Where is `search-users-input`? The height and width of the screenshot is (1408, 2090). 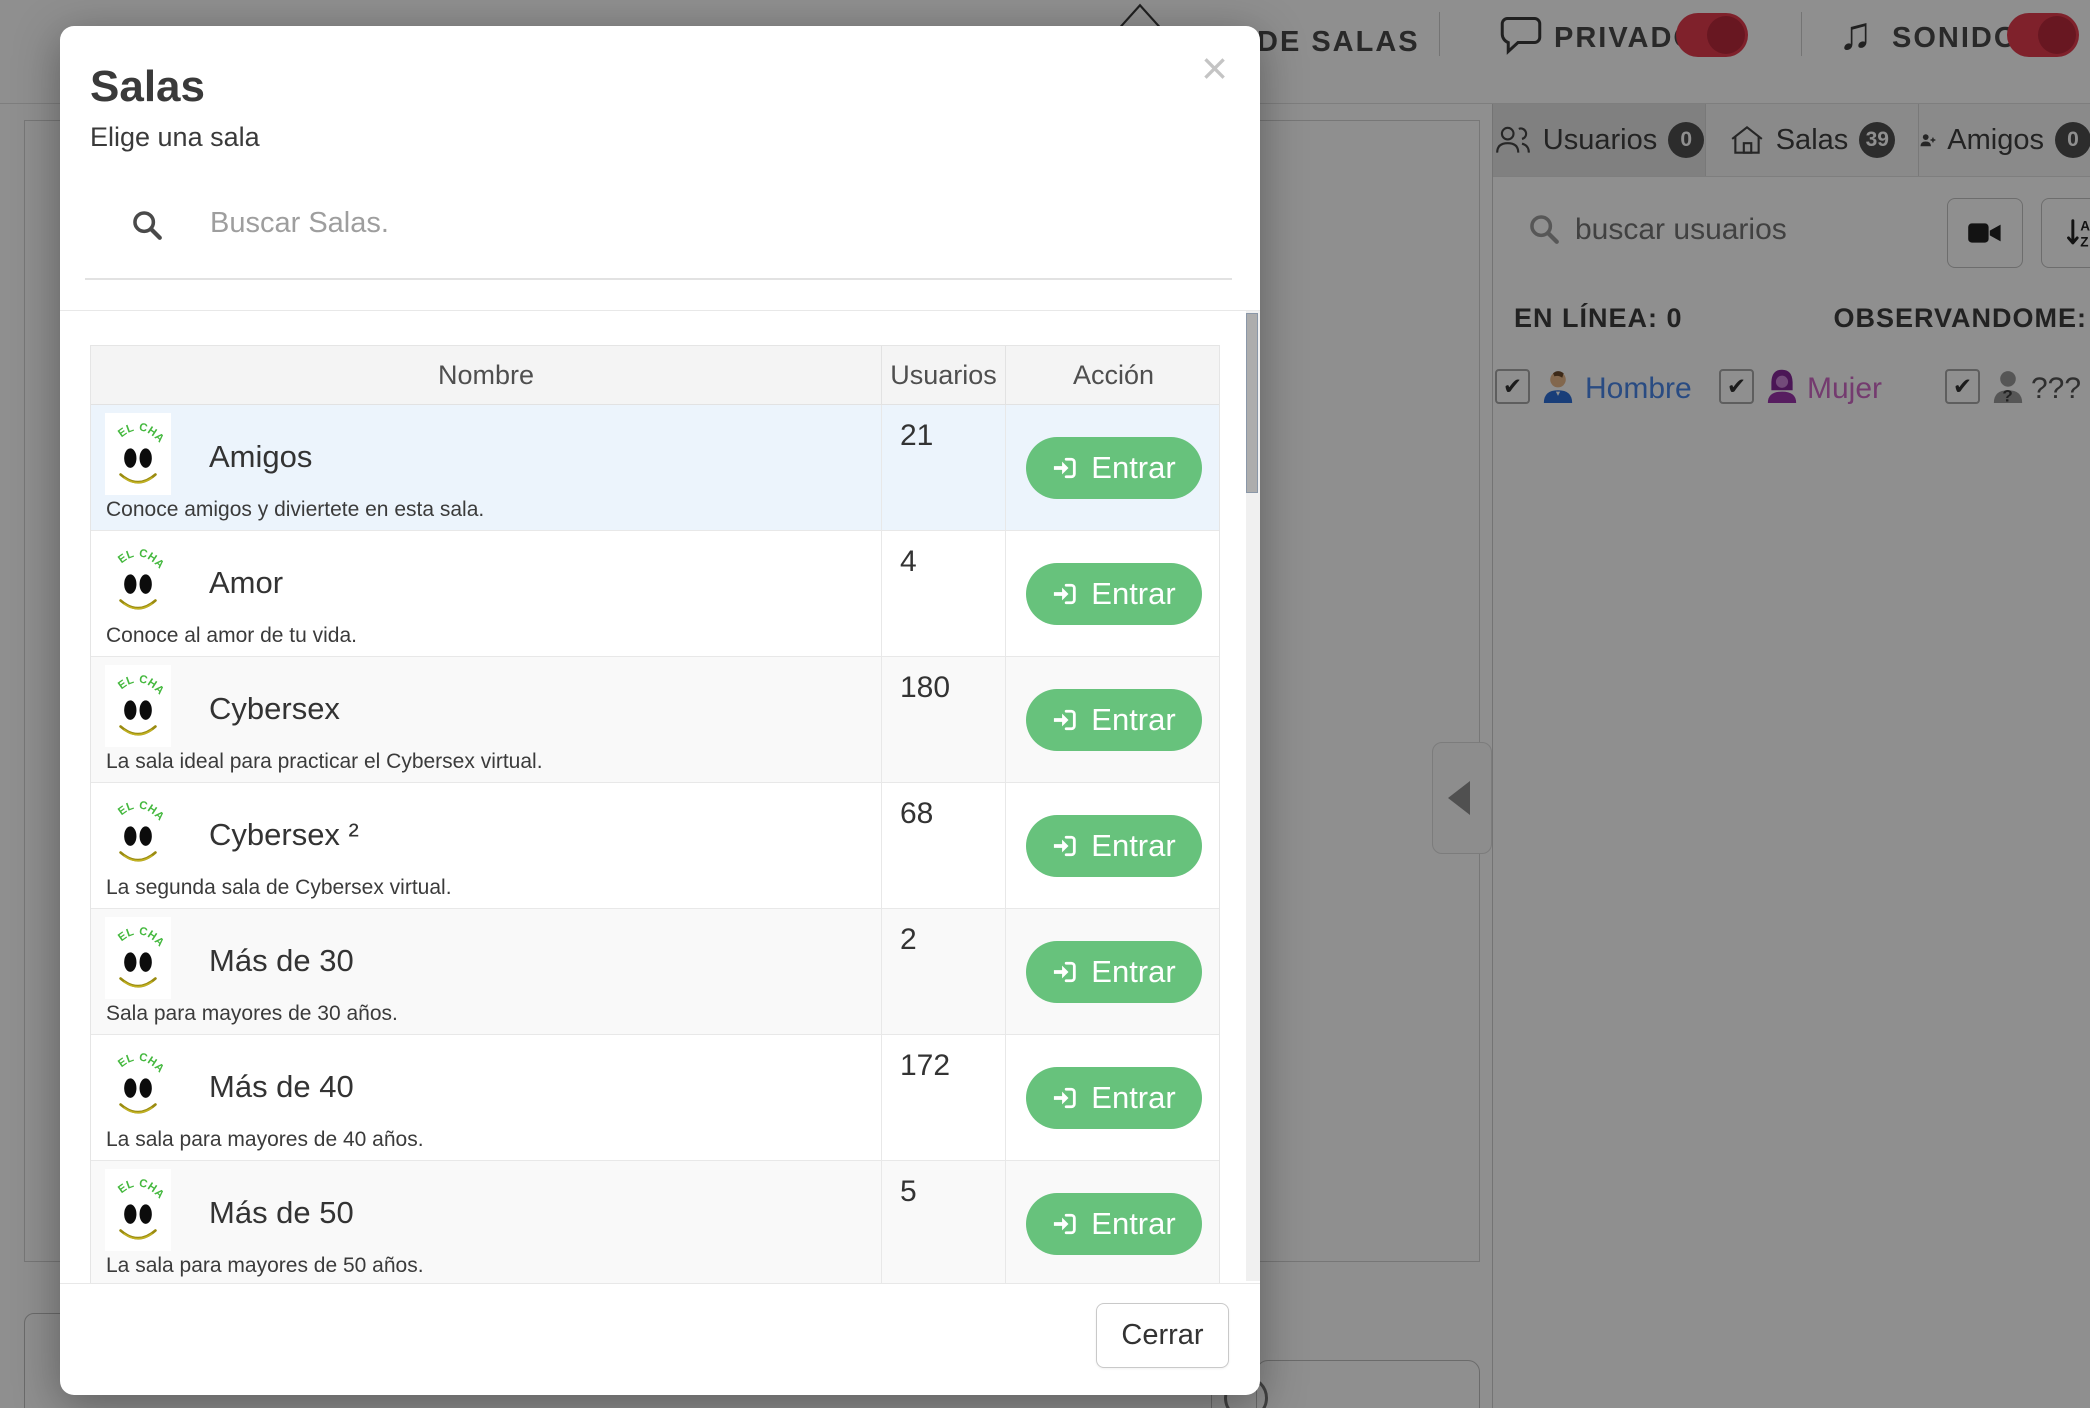 search-users-input is located at coordinates (1750, 230).